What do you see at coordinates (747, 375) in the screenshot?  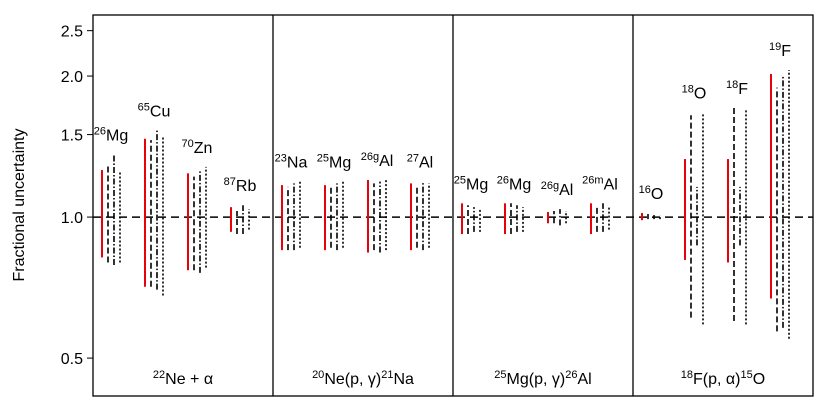 I see `panel-label-sup: 15` at bounding box center [747, 375].